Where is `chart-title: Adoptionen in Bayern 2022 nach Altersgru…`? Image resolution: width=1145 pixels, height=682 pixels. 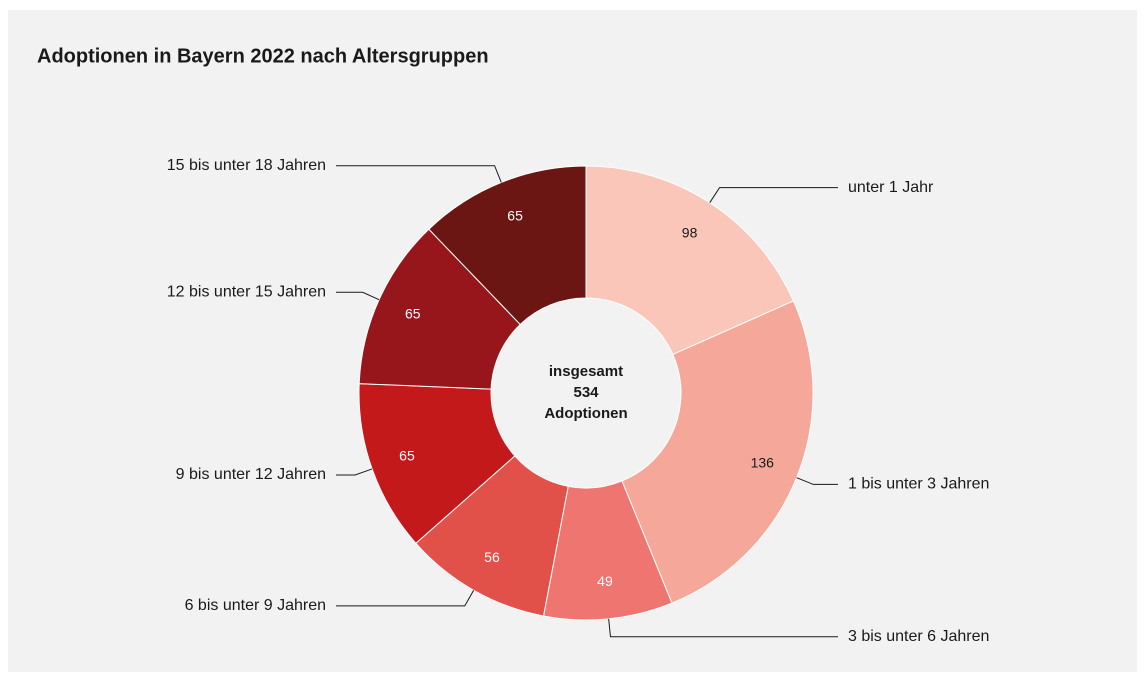 chart-title: Adoptionen in Bayern 2022 nach Altersgru… is located at coordinates (263, 56).